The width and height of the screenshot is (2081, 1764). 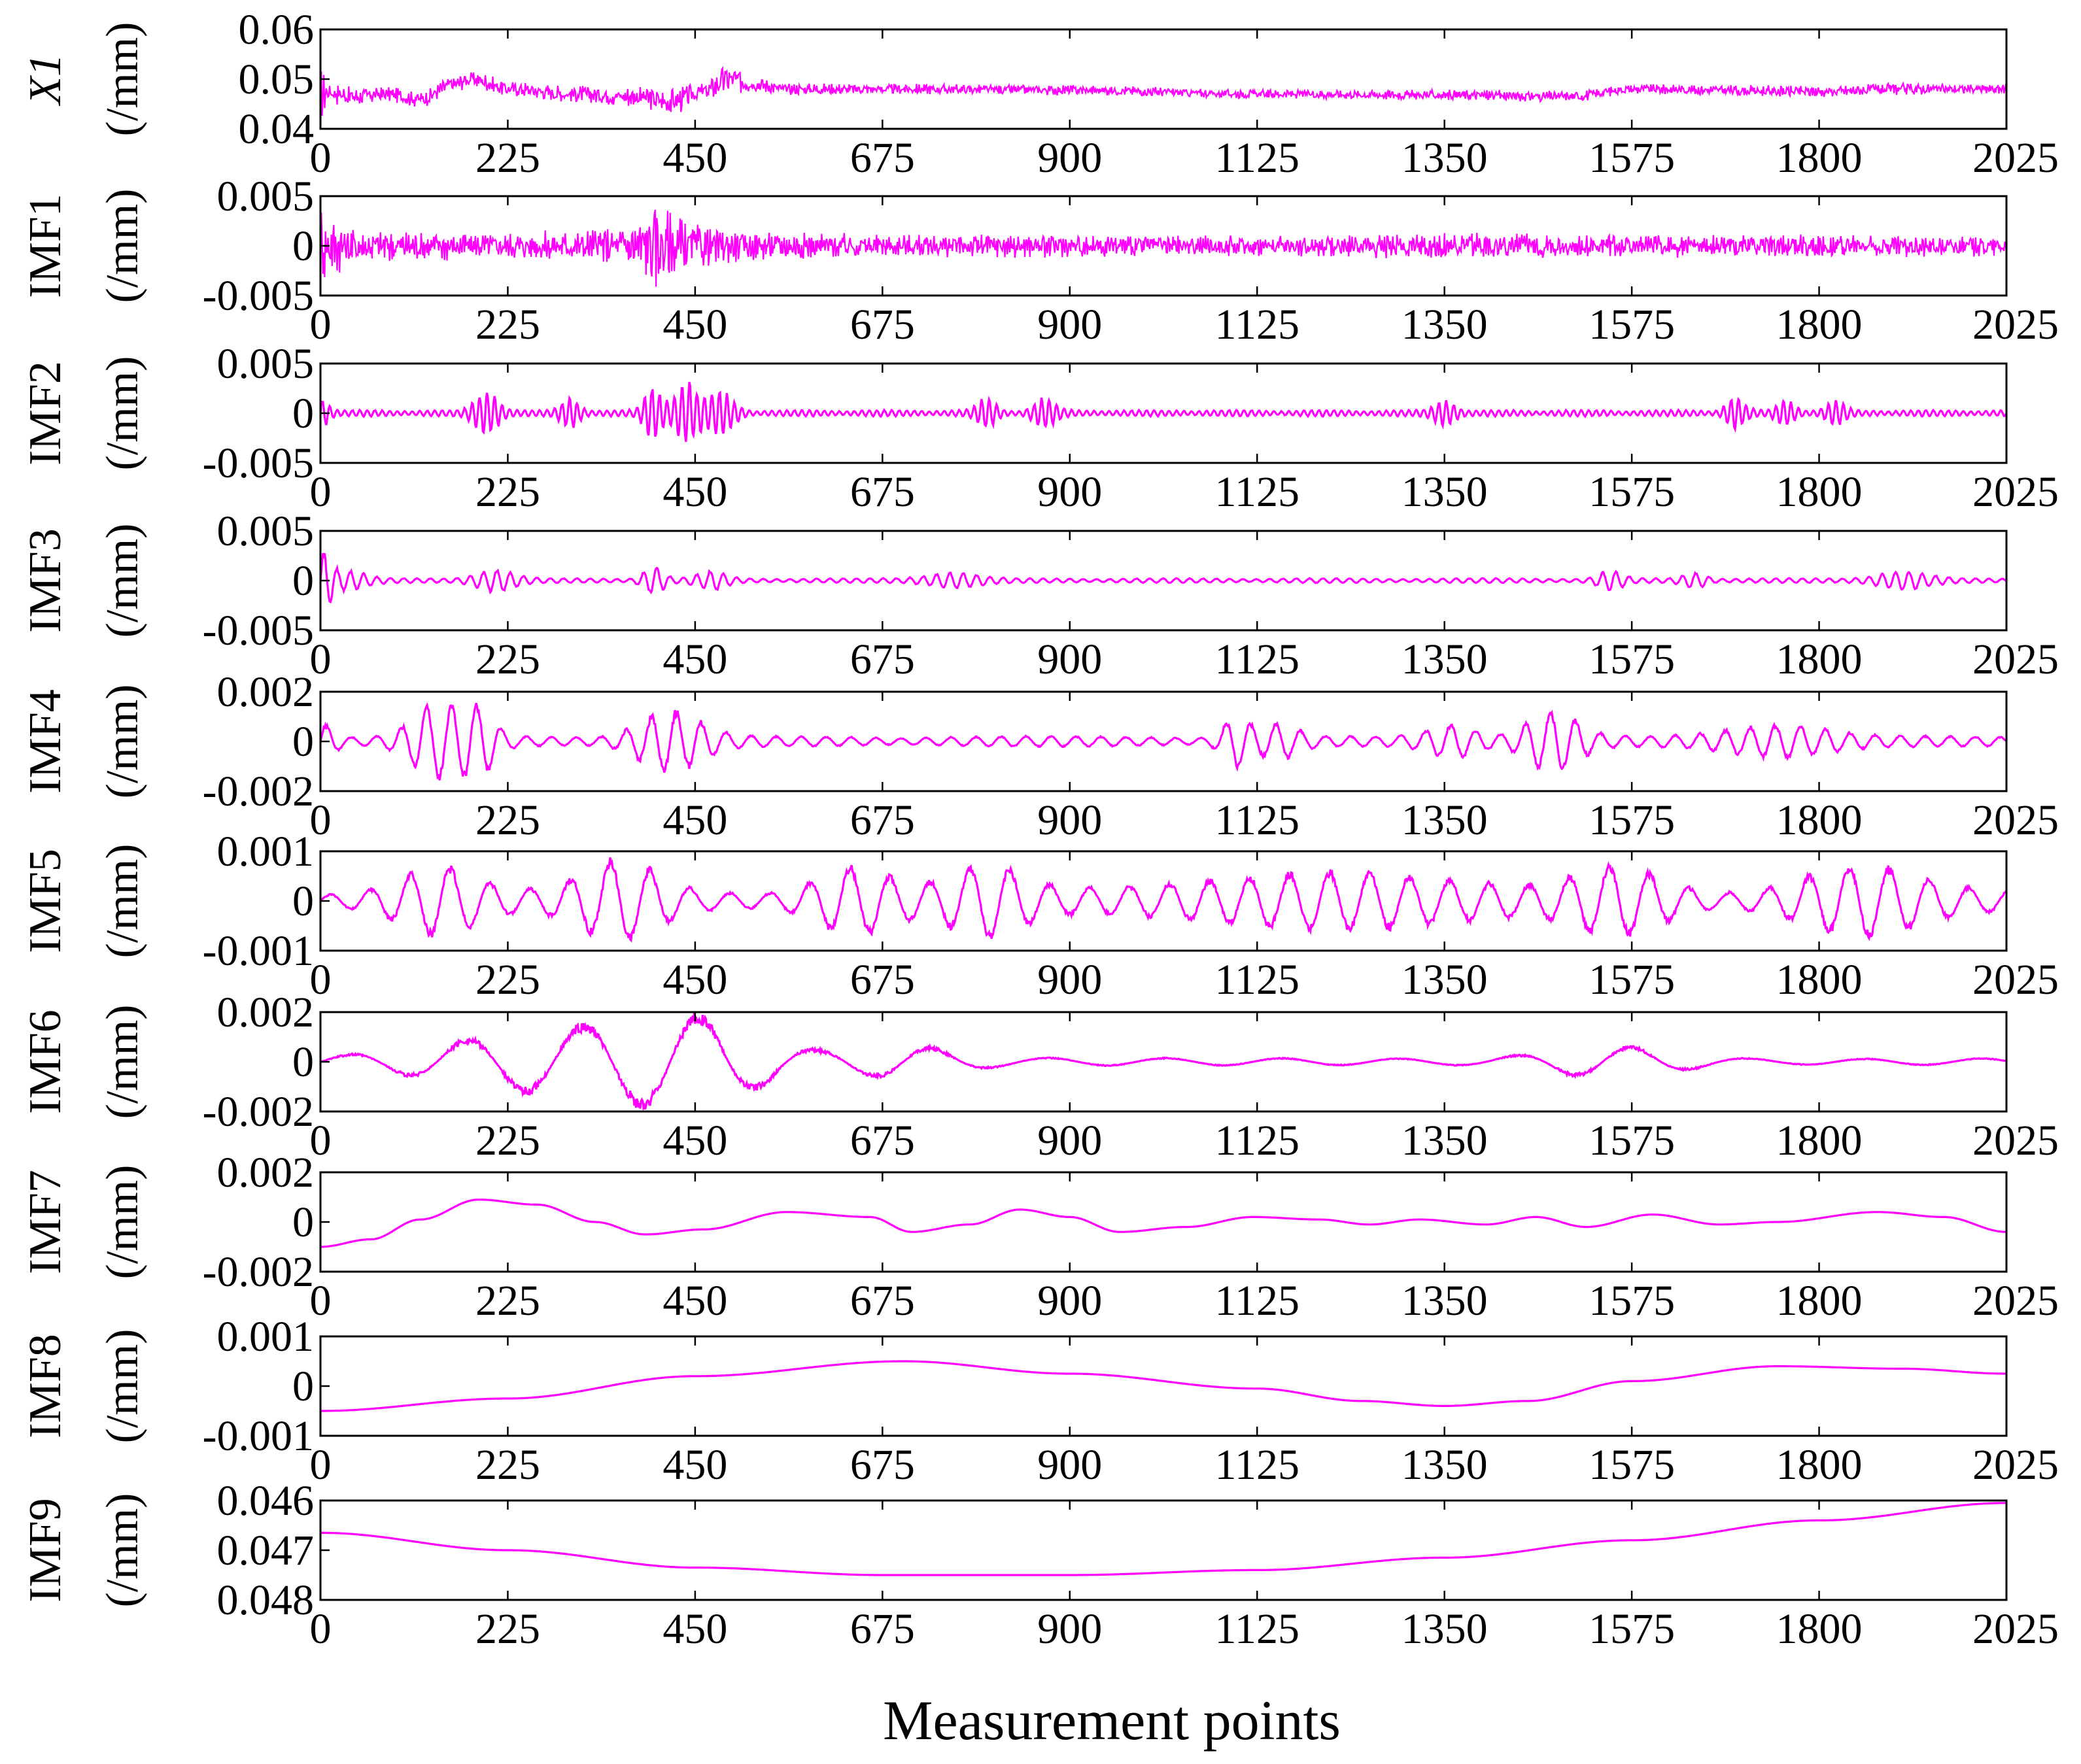 I want to click on y-axis-name: IMF4, so click(x=46, y=741).